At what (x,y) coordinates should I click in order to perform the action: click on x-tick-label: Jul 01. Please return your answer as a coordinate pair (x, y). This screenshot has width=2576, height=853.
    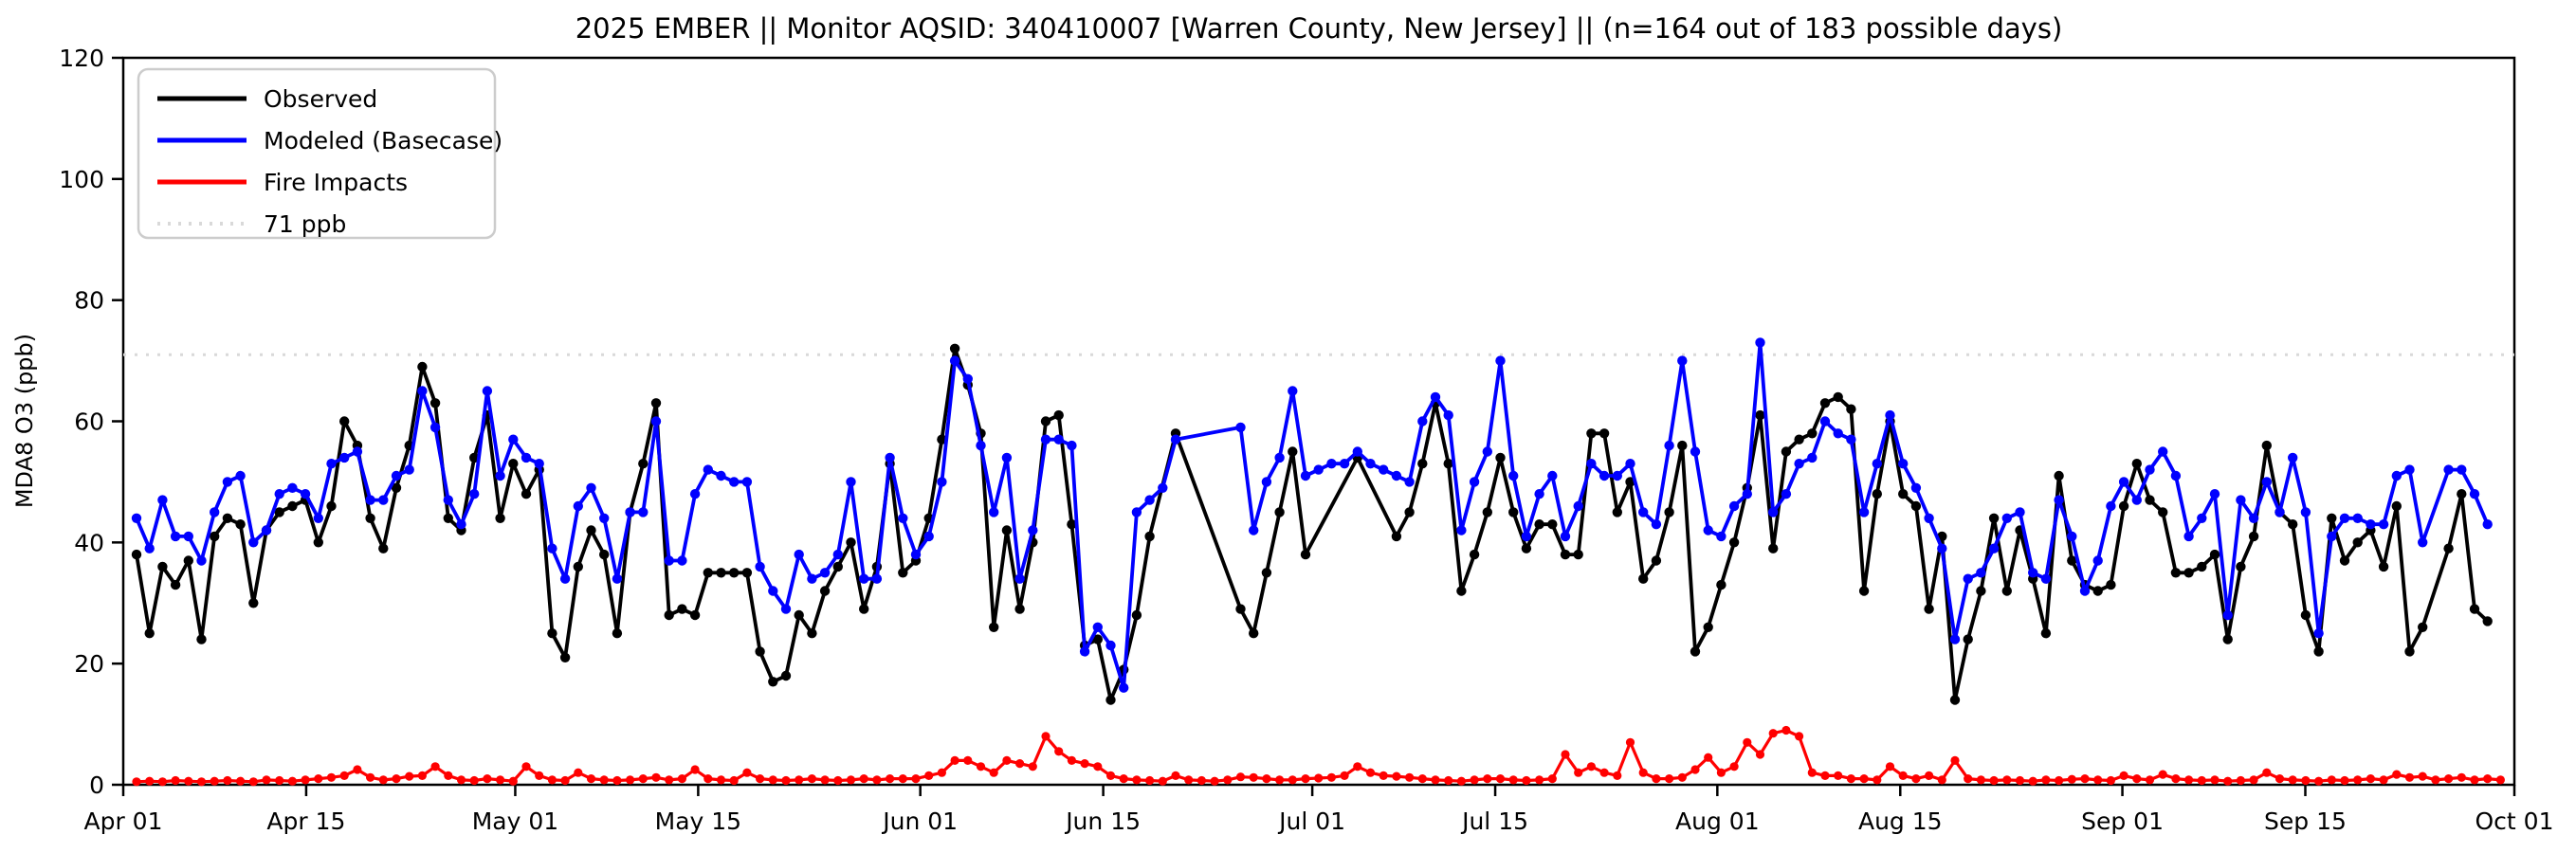
    Looking at the image, I should click on (1311, 821).